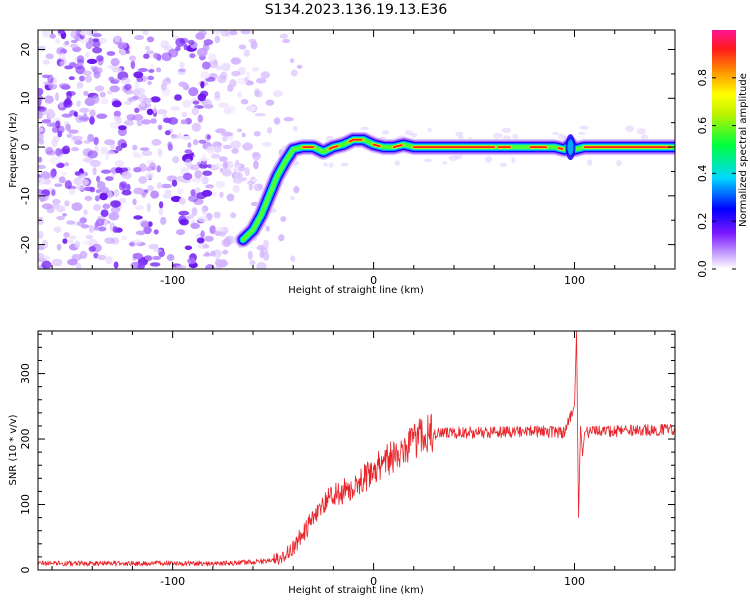  What do you see at coordinates (356, 590) in the screenshot?
I see `snr-x-label: Height of straight line (km)` at bounding box center [356, 590].